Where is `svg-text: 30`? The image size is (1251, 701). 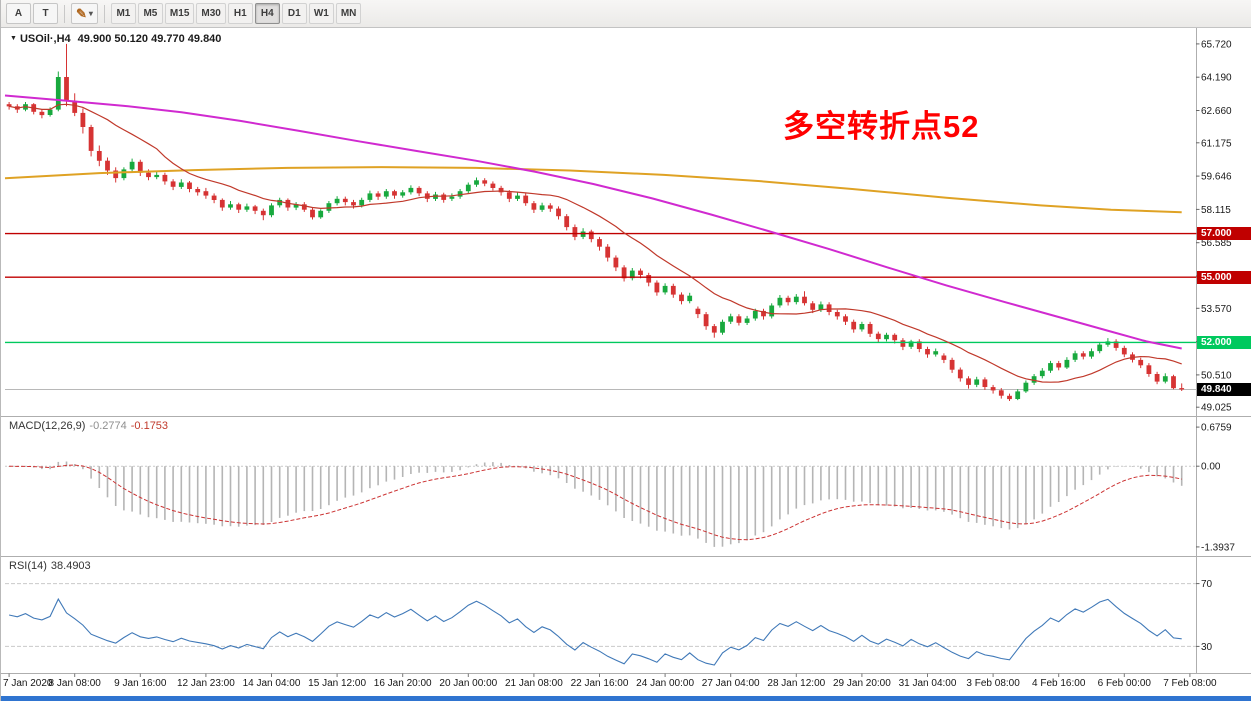 svg-text: 30 is located at coordinates (1207, 647).